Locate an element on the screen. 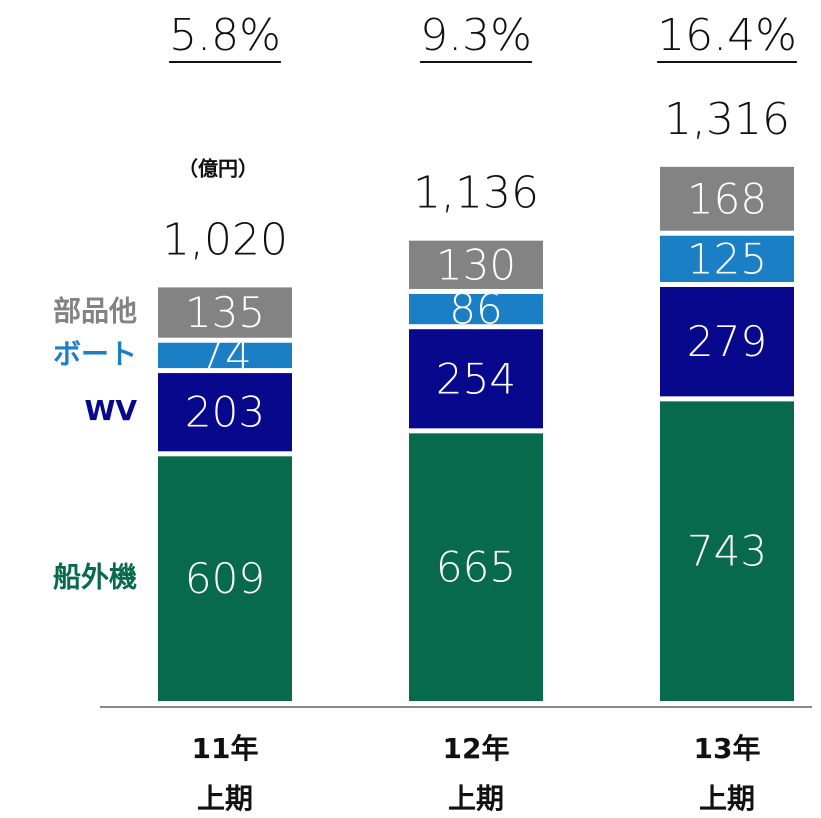 This screenshot has width=821, height=818. segment-label: 168 is located at coordinates (727, 198).